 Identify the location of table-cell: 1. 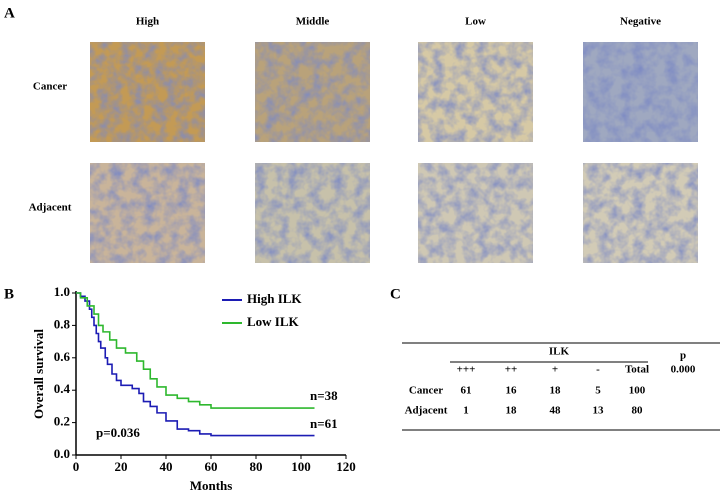
(466, 411).